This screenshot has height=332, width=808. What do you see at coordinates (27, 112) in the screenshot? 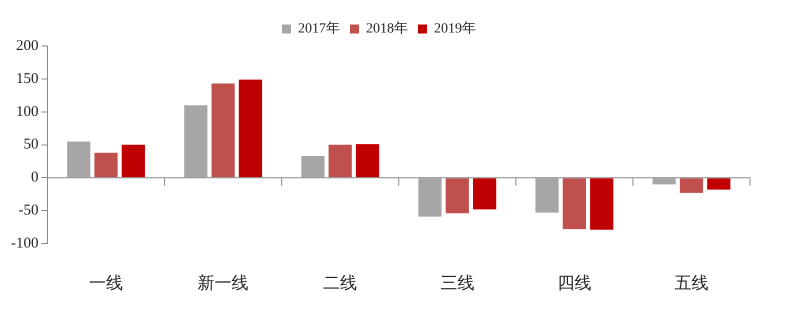
I see `y-tick-label: 100` at bounding box center [27, 112].